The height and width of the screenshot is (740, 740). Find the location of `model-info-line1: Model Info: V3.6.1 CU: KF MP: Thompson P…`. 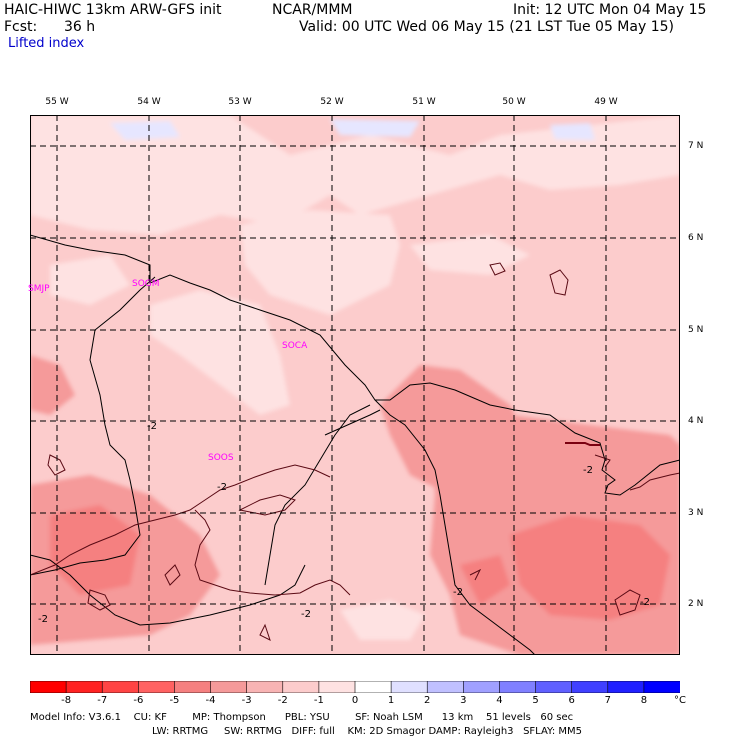

model-info-line1: Model Info: V3.6.1 CU: KF MP: Thompson P… is located at coordinates (302, 717).